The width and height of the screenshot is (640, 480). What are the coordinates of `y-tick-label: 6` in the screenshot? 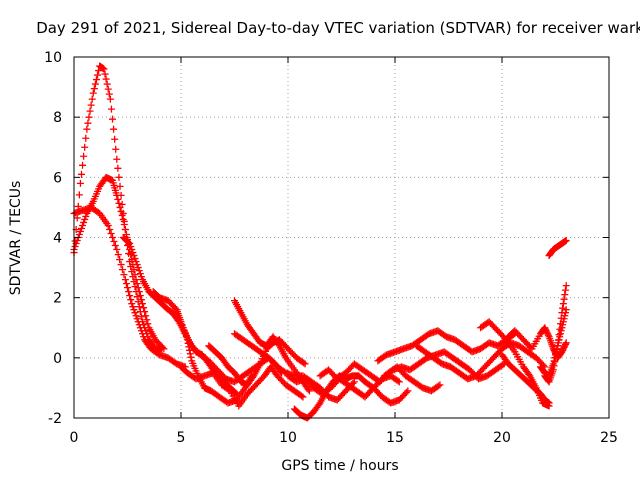 It's located at (57, 178).